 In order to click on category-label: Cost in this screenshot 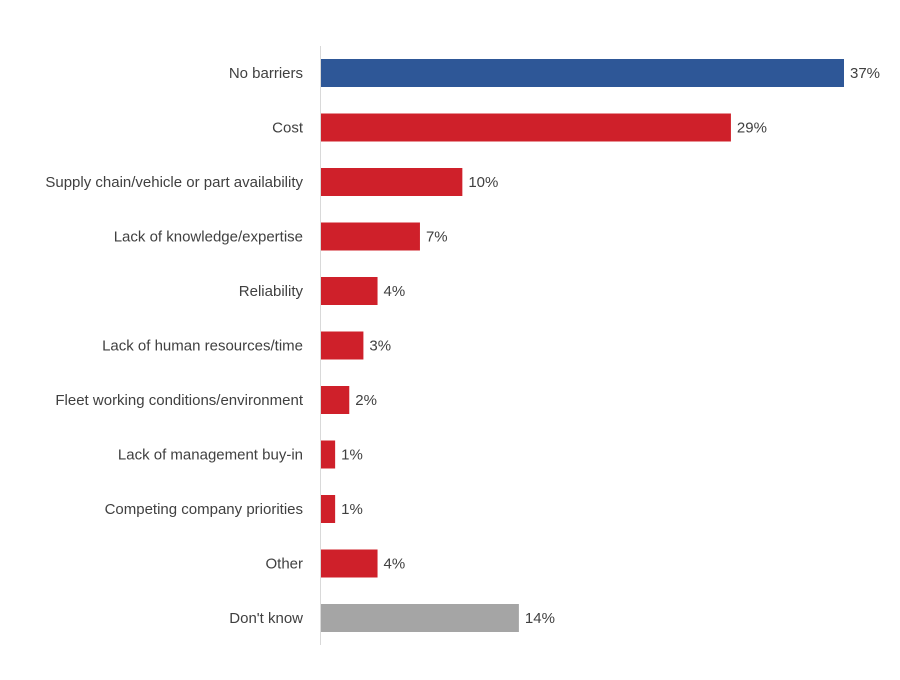, I will do `click(288, 128)`.